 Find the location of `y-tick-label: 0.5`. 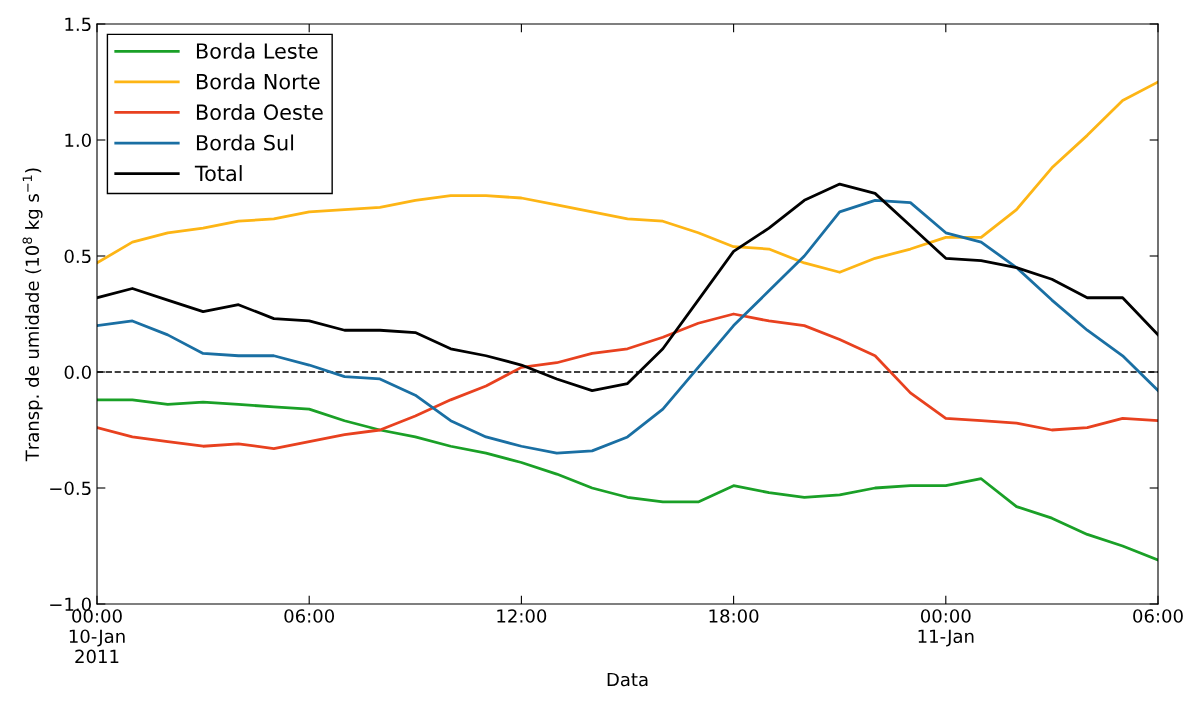

y-tick-label: 0.5 is located at coordinates (77, 256).